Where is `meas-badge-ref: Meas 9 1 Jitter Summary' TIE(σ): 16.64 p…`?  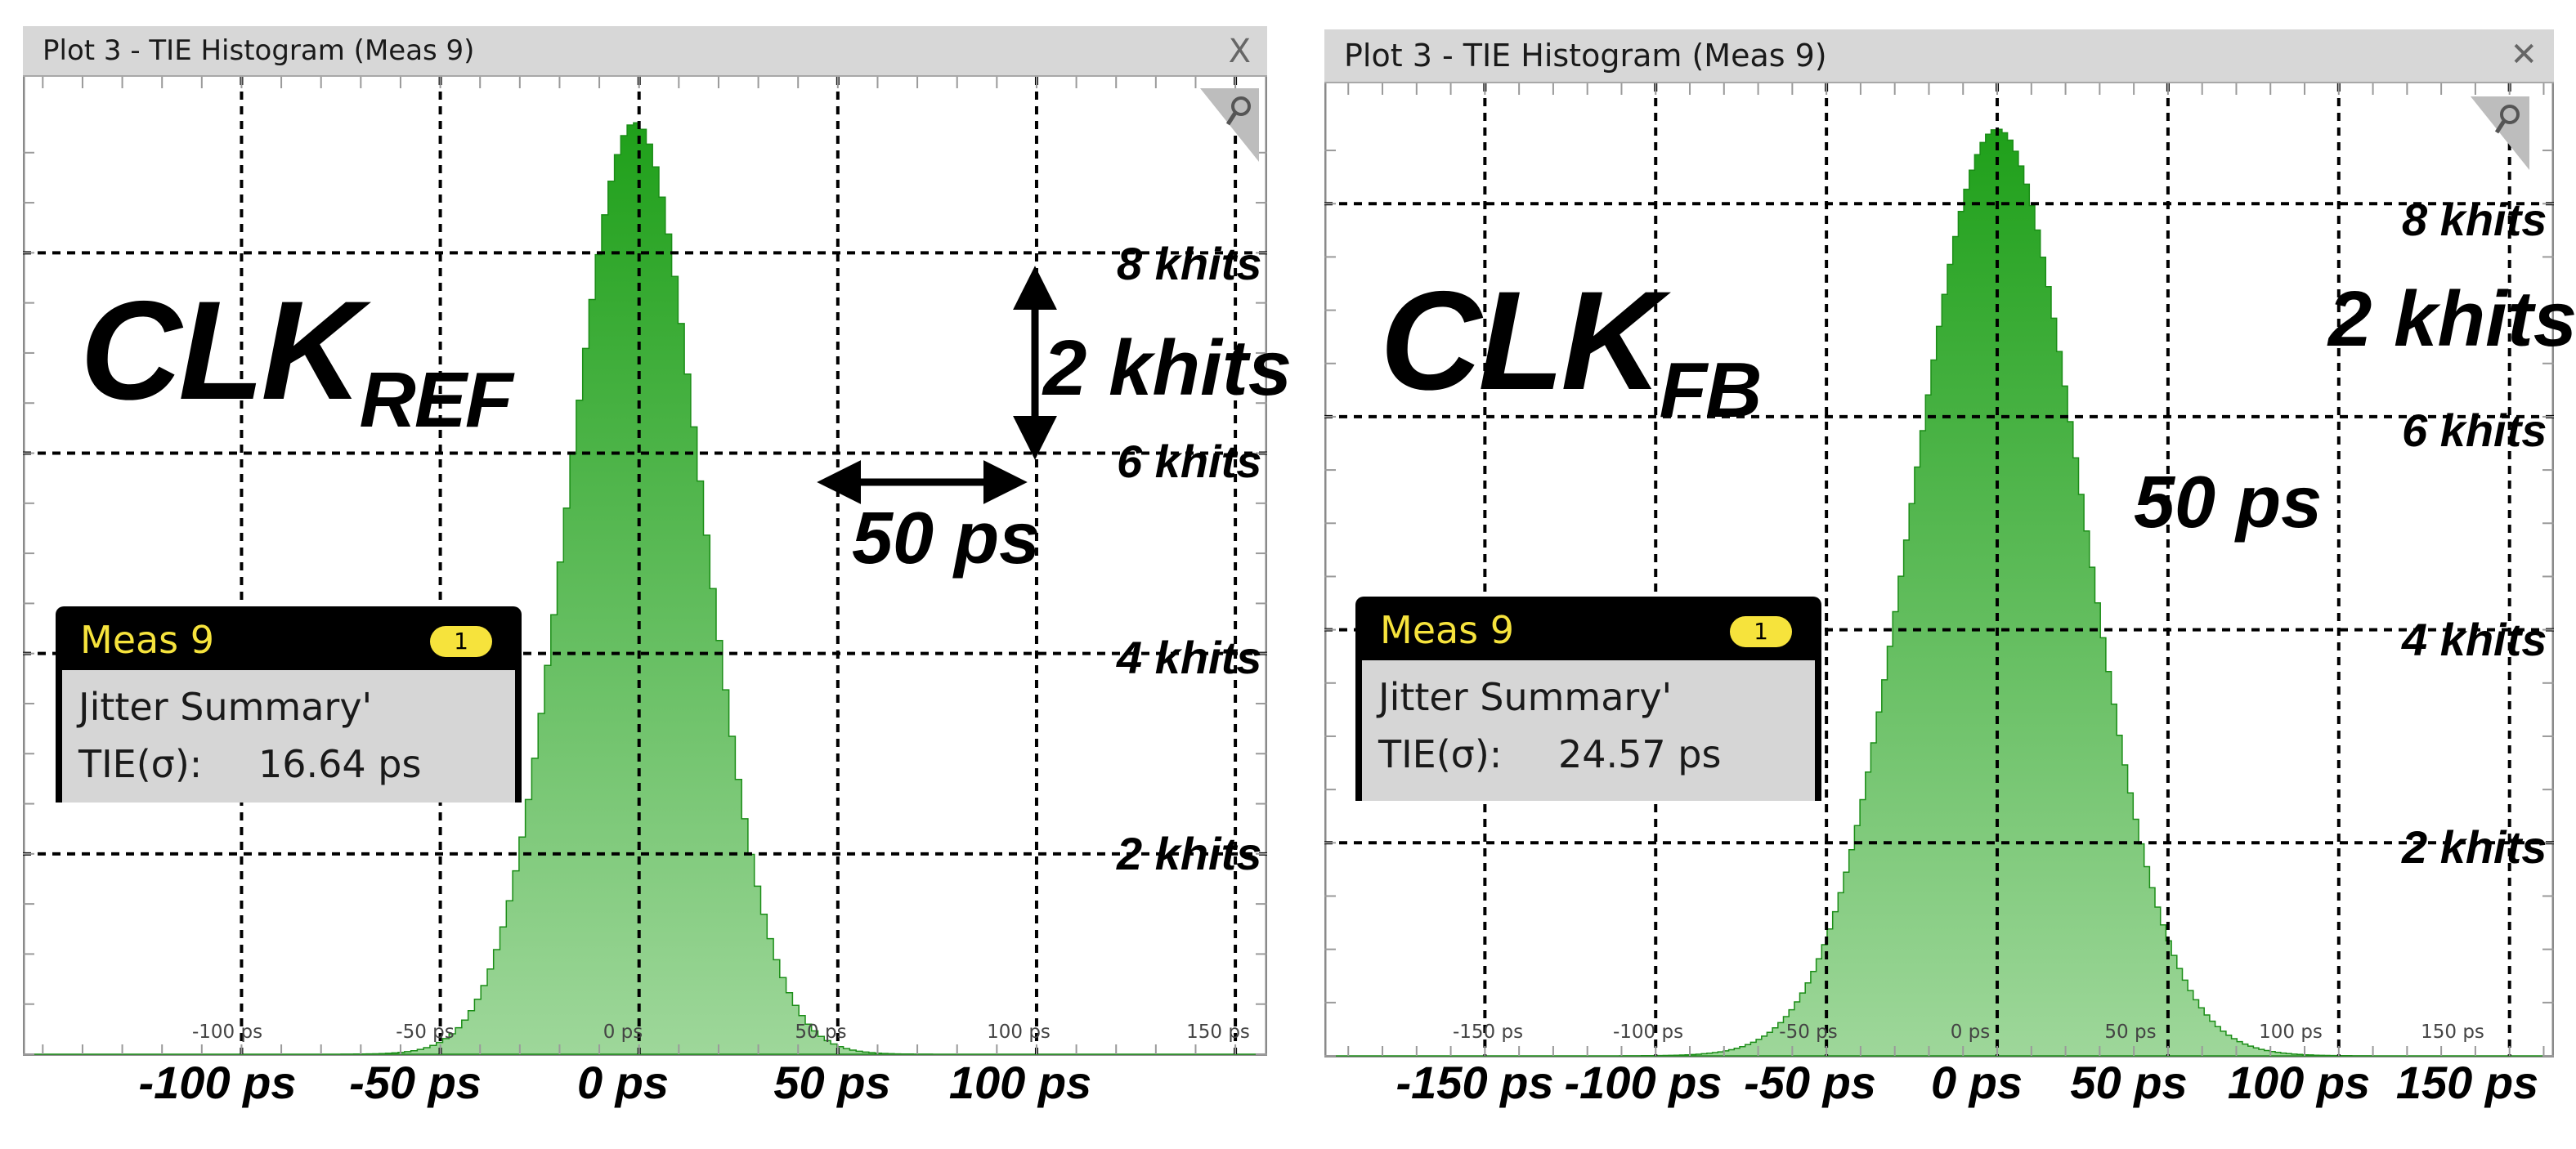
meas-badge-ref: Meas 9 1 Jitter Summary' TIE(σ): 16.64 p… is located at coordinates (289, 705).